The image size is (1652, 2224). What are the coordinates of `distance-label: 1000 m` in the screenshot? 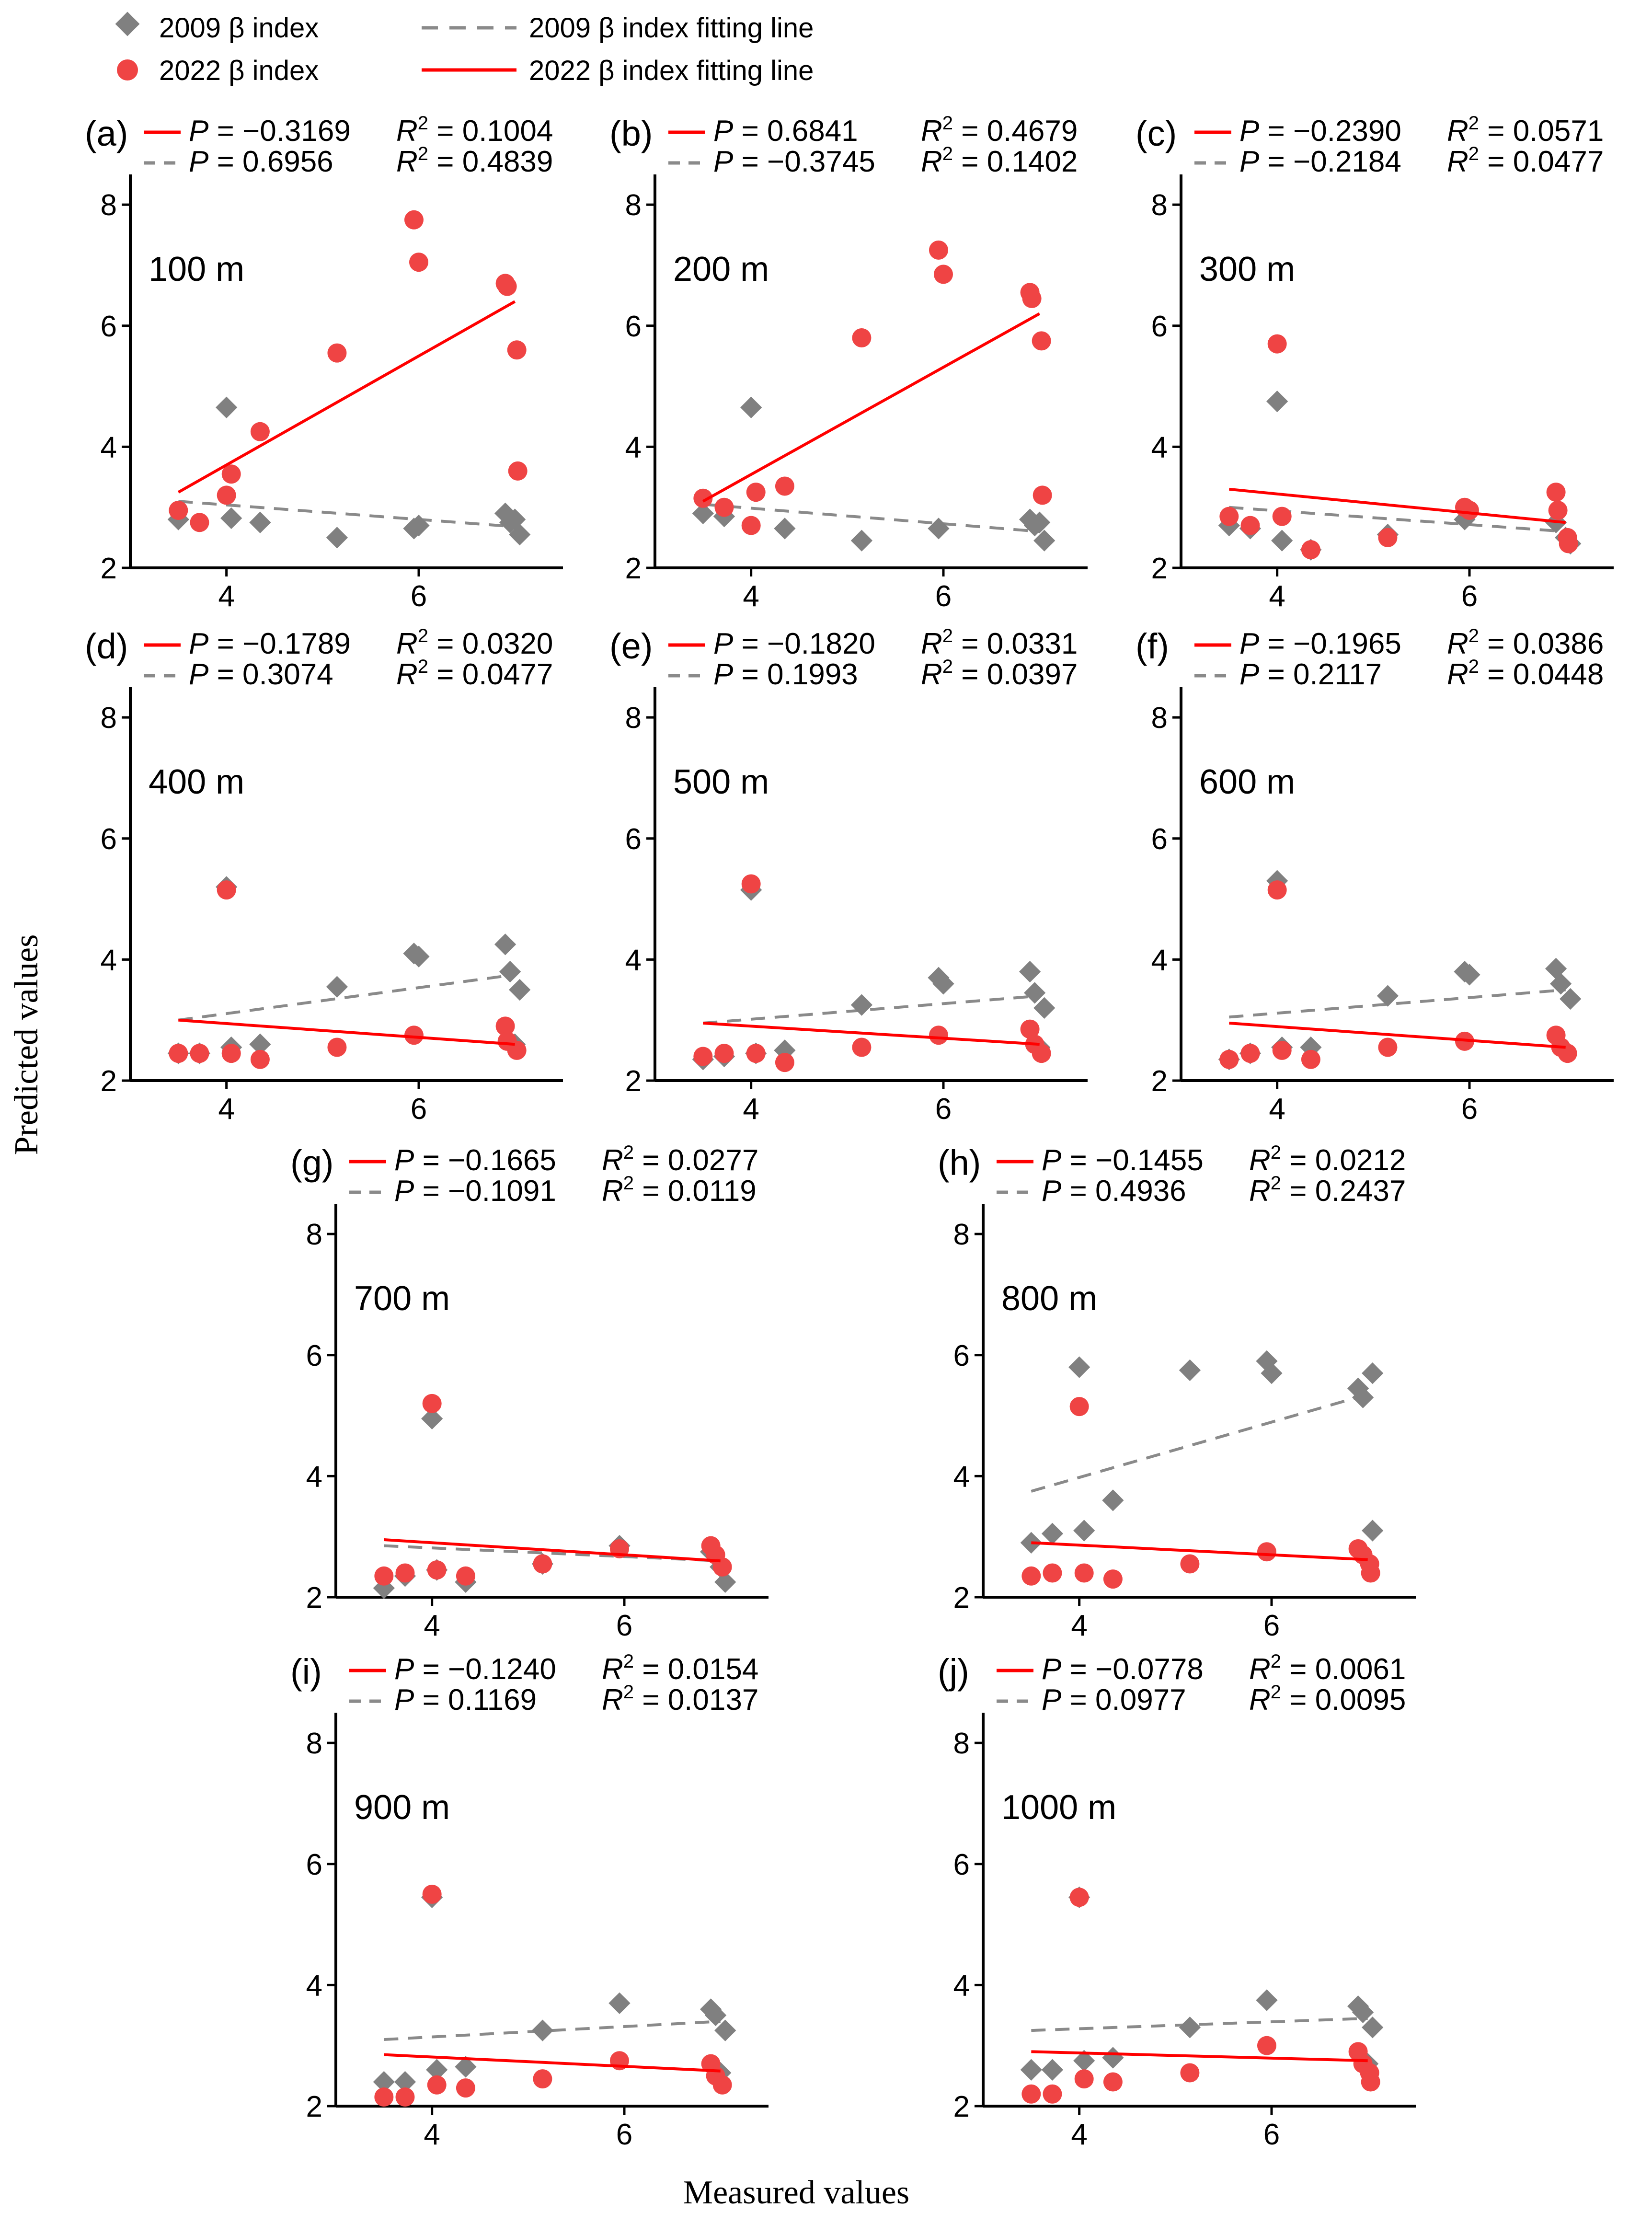 It's located at (1058, 1808).